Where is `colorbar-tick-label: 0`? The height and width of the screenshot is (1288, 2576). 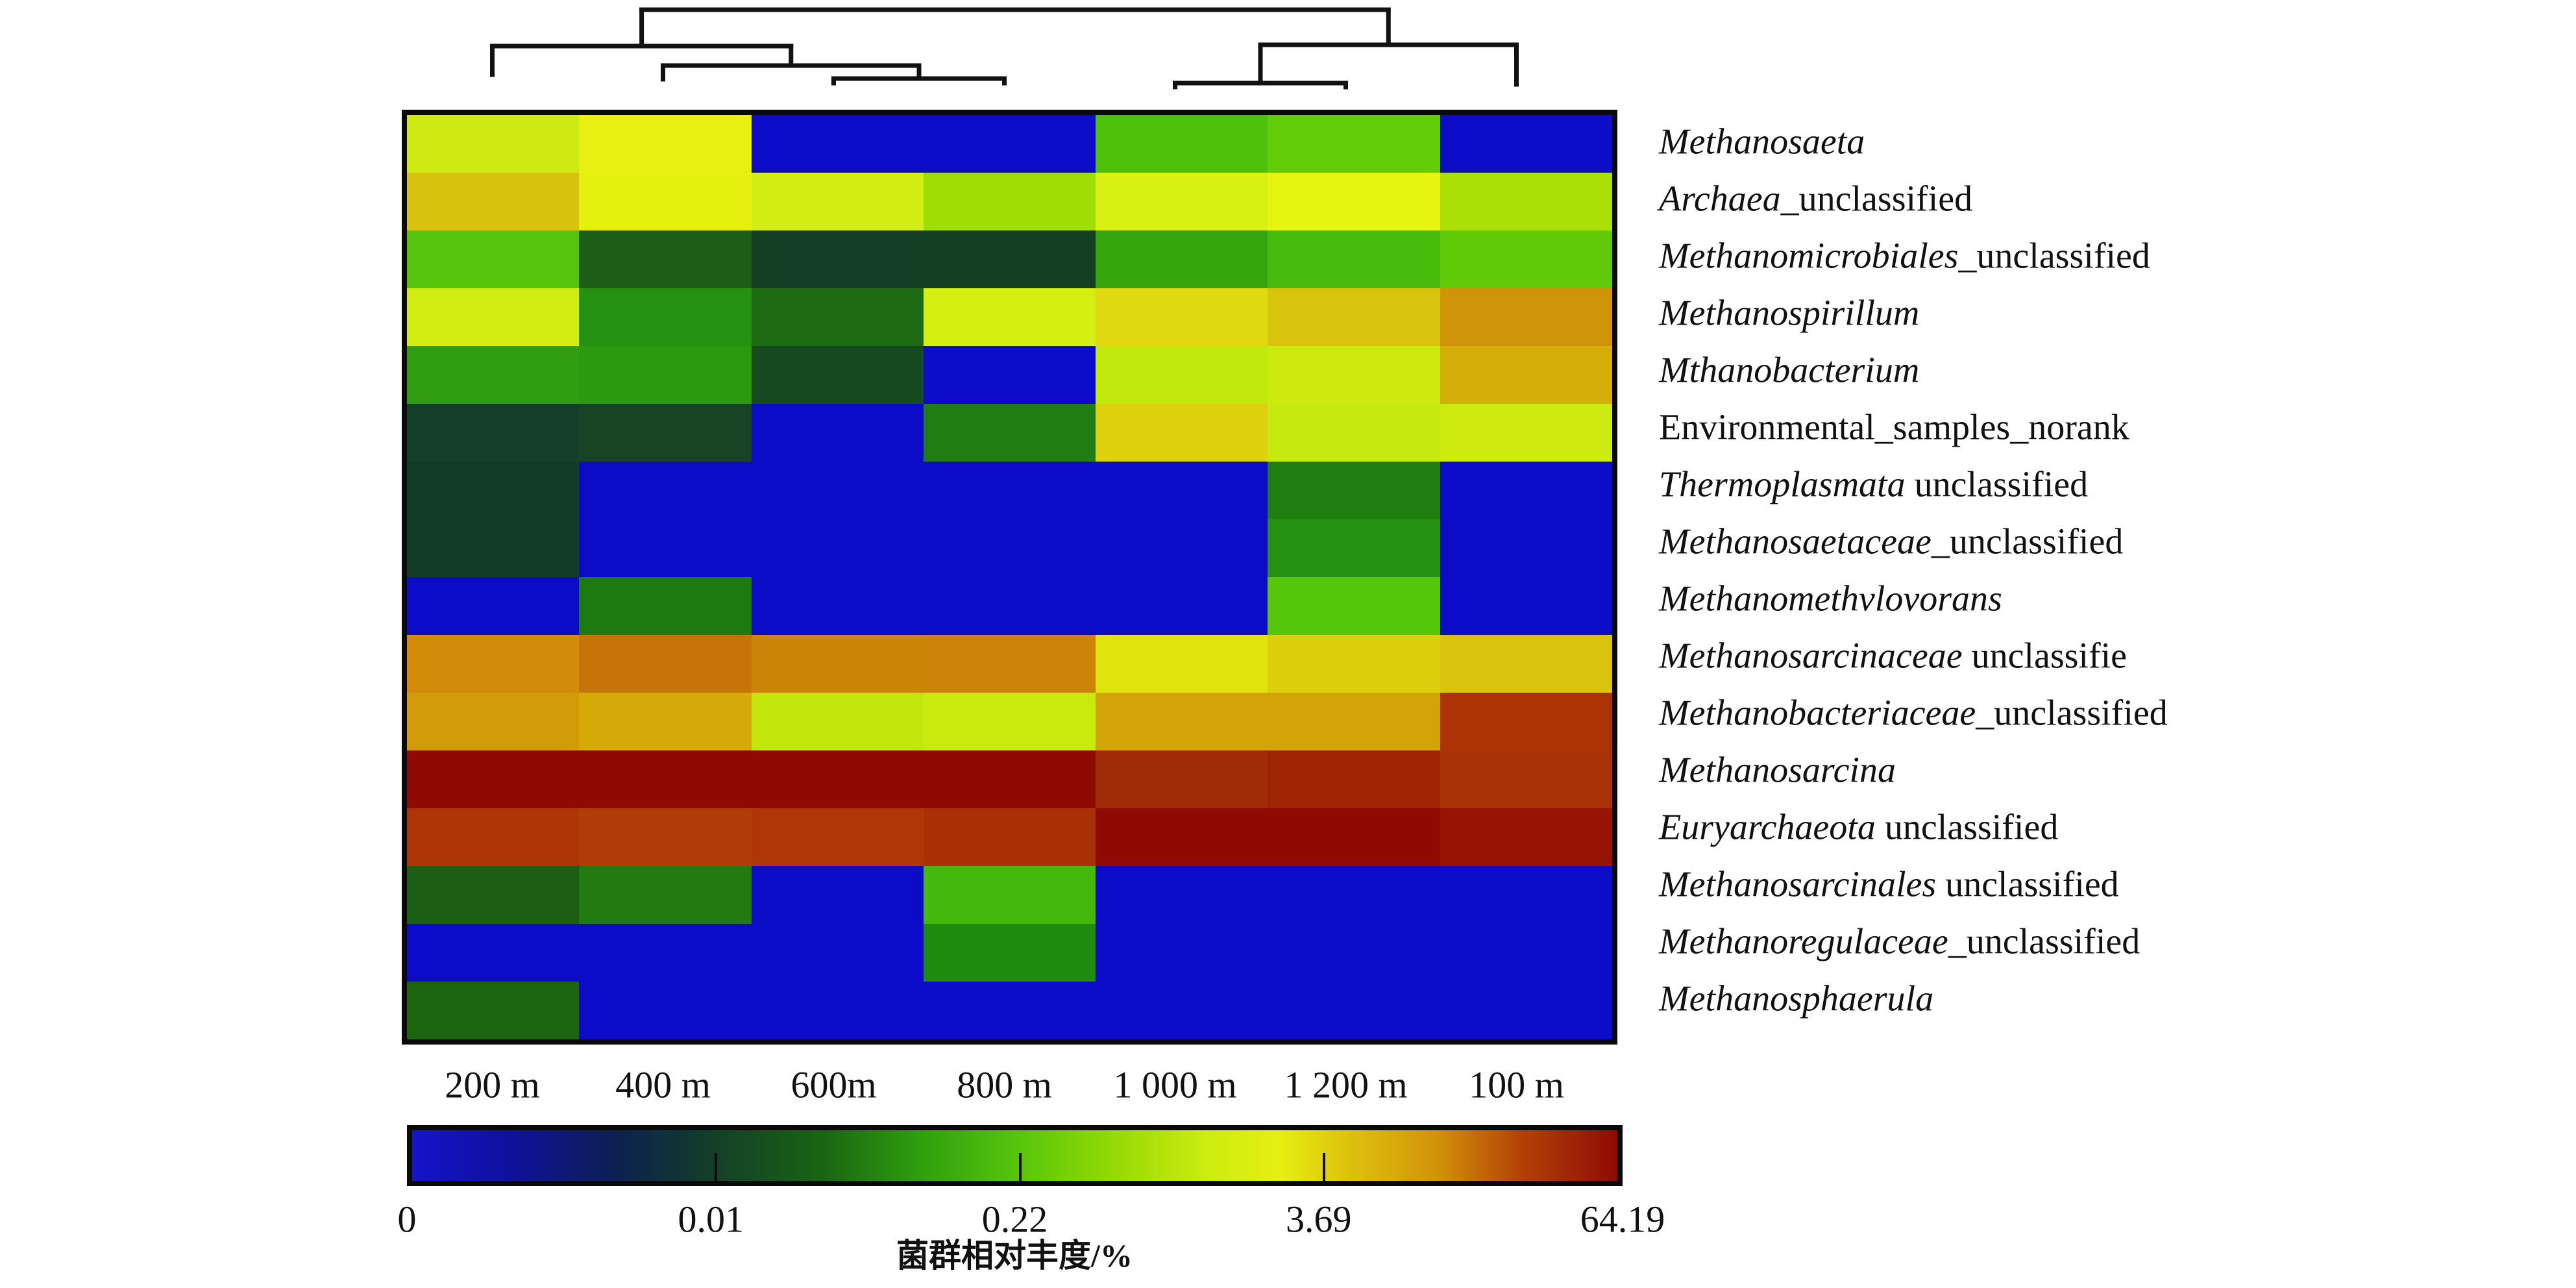
colorbar-tick-label: 0 is located at coordinates (407, 1219).